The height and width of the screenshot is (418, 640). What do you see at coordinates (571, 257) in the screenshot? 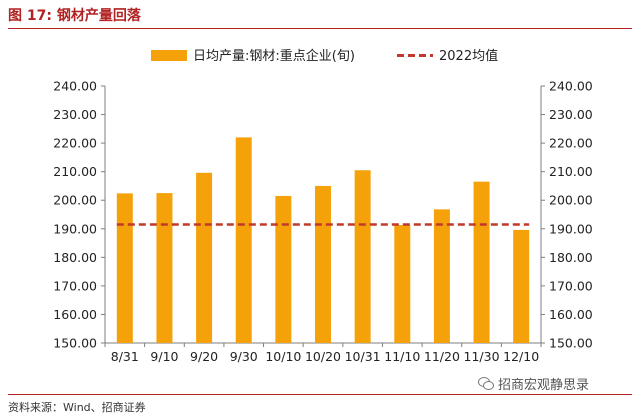
I see `y-tick-label-right: 180.00` at bounding box center [571, 257].